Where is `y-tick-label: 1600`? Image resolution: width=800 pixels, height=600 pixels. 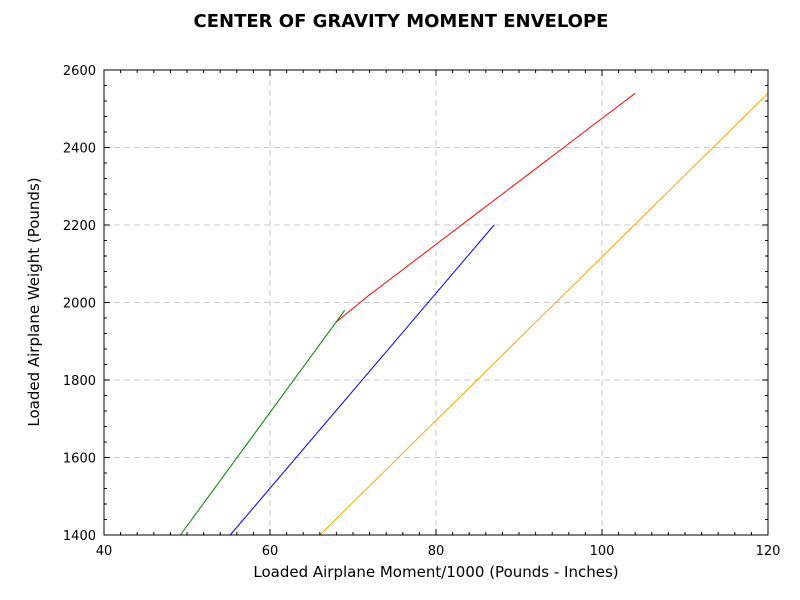 y-tick-label: 1600 is located at coordinates (79, 459).